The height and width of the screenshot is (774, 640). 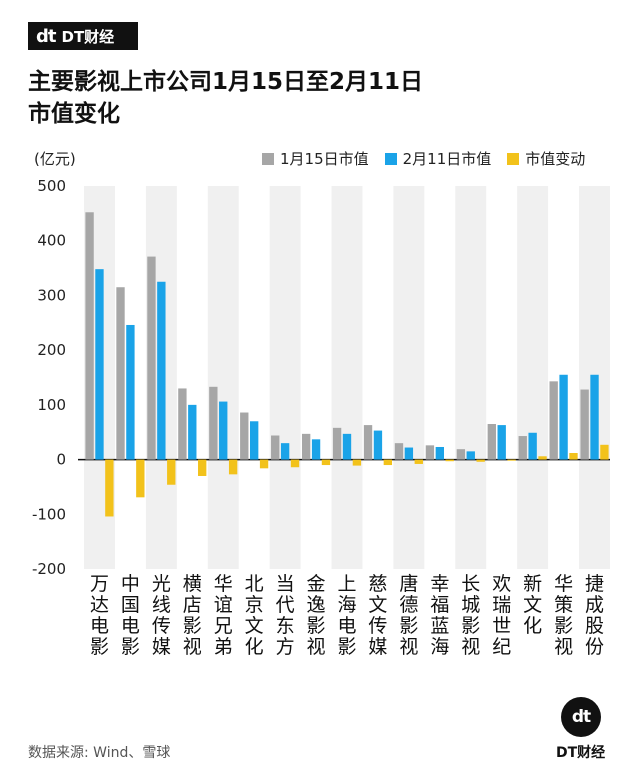 I want to click on y-axis-unit: (亿元), so click(x=55, y=159).